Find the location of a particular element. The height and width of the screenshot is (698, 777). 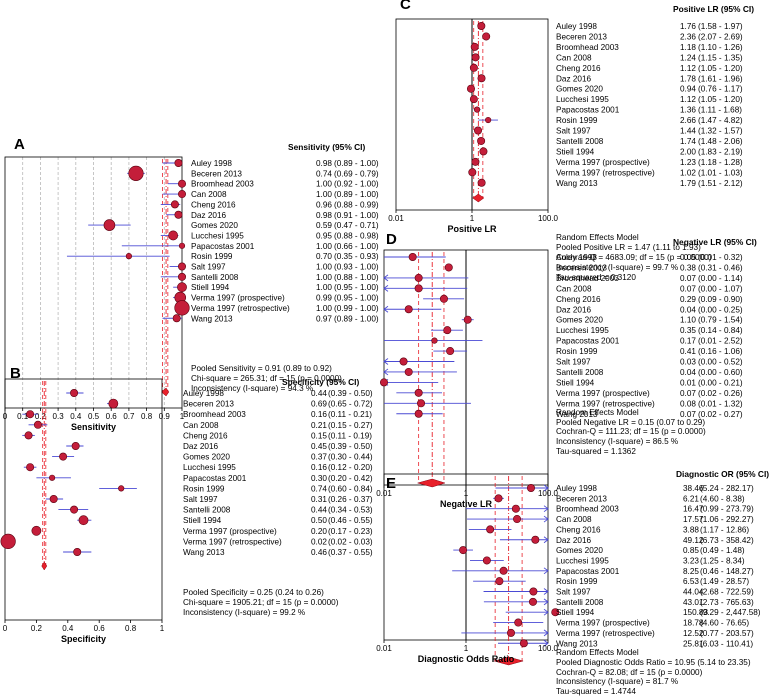

panel-c-summary-line: Tau-squared = 0.3120 is located at coordinates (596, 277).